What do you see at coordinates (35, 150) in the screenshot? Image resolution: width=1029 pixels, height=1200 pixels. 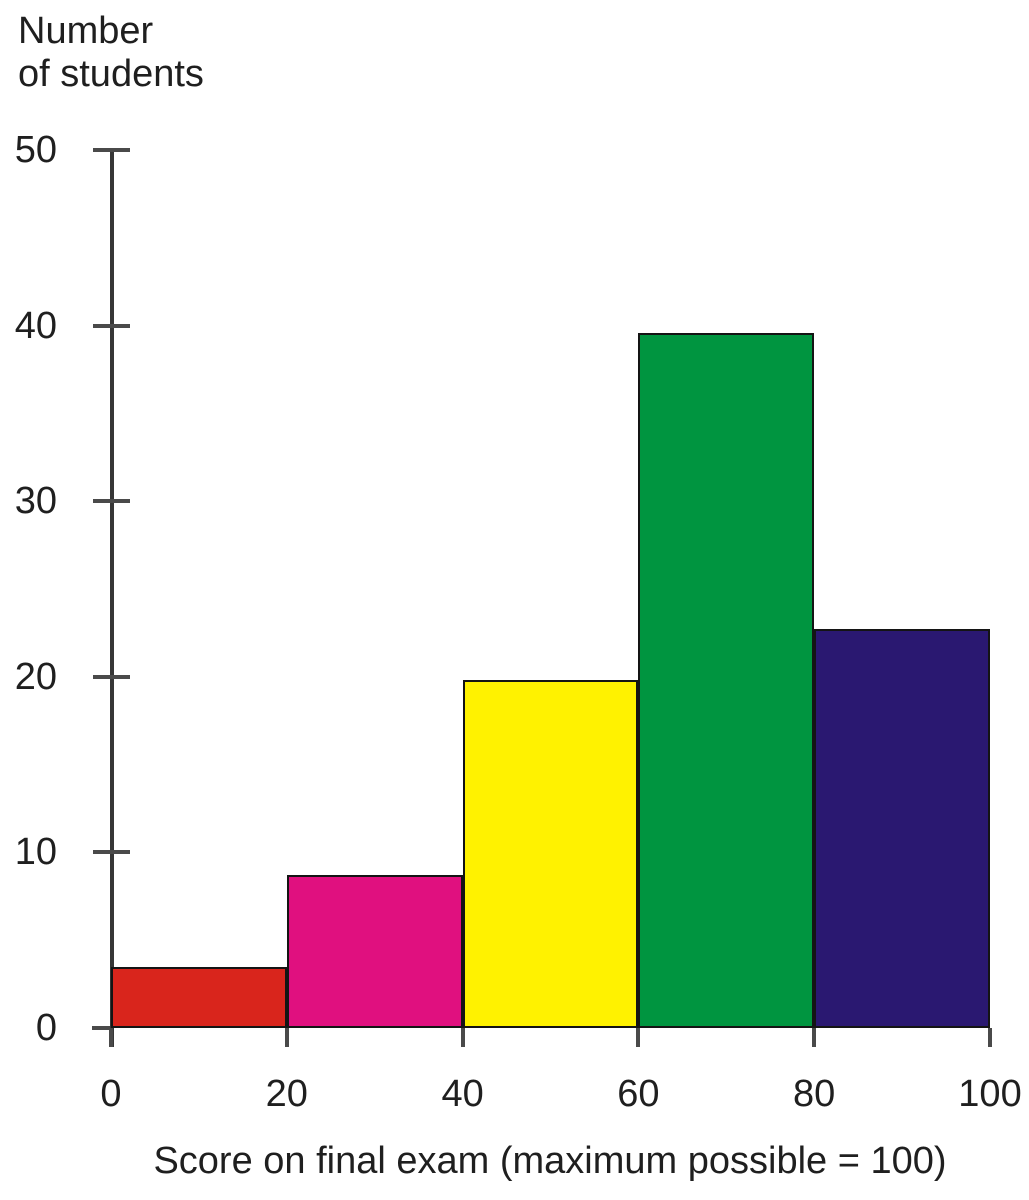 I see `y-tick-label-50: 50` at bounding box center [35, 150].